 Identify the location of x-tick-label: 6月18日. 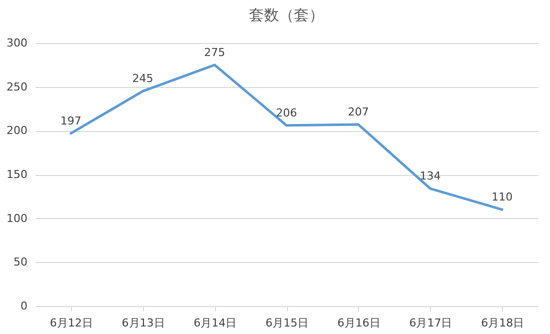
(502, 323).